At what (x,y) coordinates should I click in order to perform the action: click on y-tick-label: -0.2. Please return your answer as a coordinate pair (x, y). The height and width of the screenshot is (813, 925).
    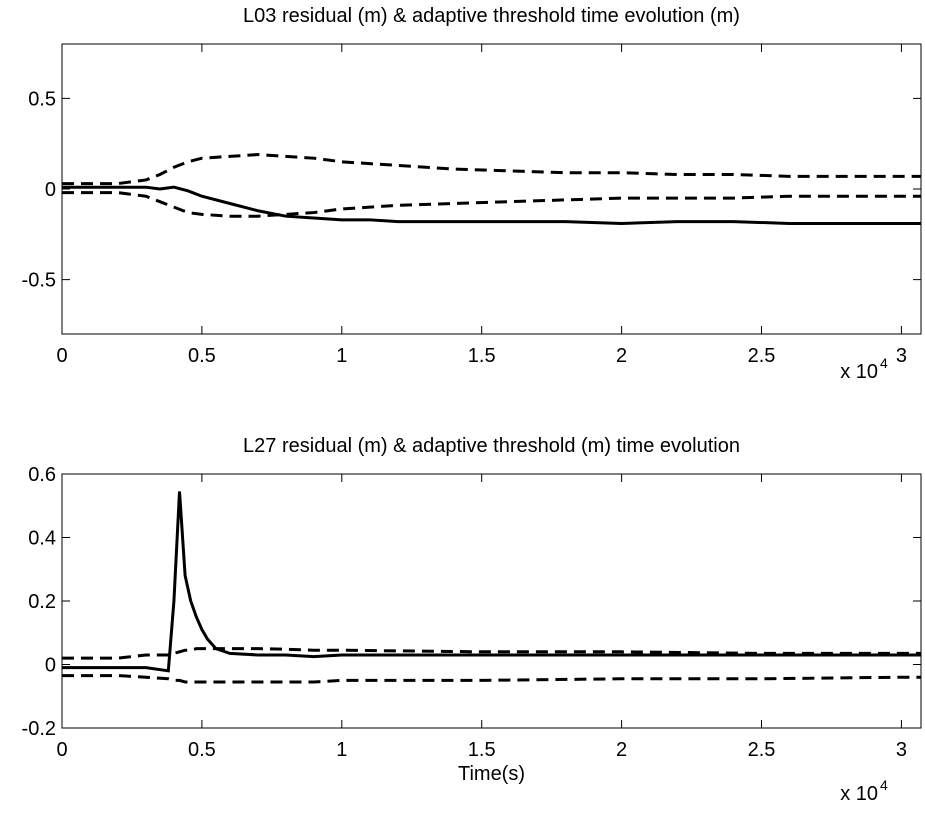
    Looking at the image, I should click on (39, 729).